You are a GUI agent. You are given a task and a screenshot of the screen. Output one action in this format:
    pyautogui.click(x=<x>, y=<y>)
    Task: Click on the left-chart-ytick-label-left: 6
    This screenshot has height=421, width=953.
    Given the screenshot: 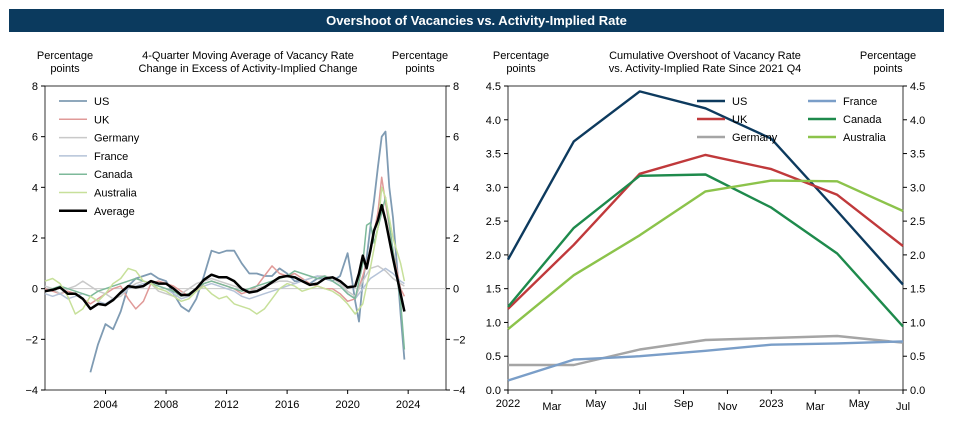 What is the action you would take?
    pyautogui.click(x=35, y=138)
    